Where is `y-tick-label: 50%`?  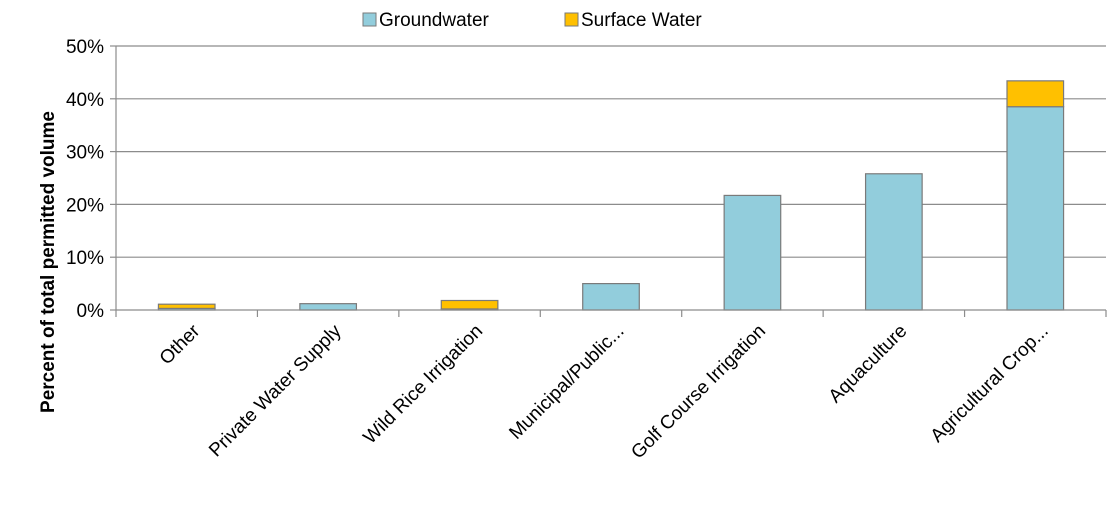
y-tick-label: 50% is located at coordinates (85, 47).